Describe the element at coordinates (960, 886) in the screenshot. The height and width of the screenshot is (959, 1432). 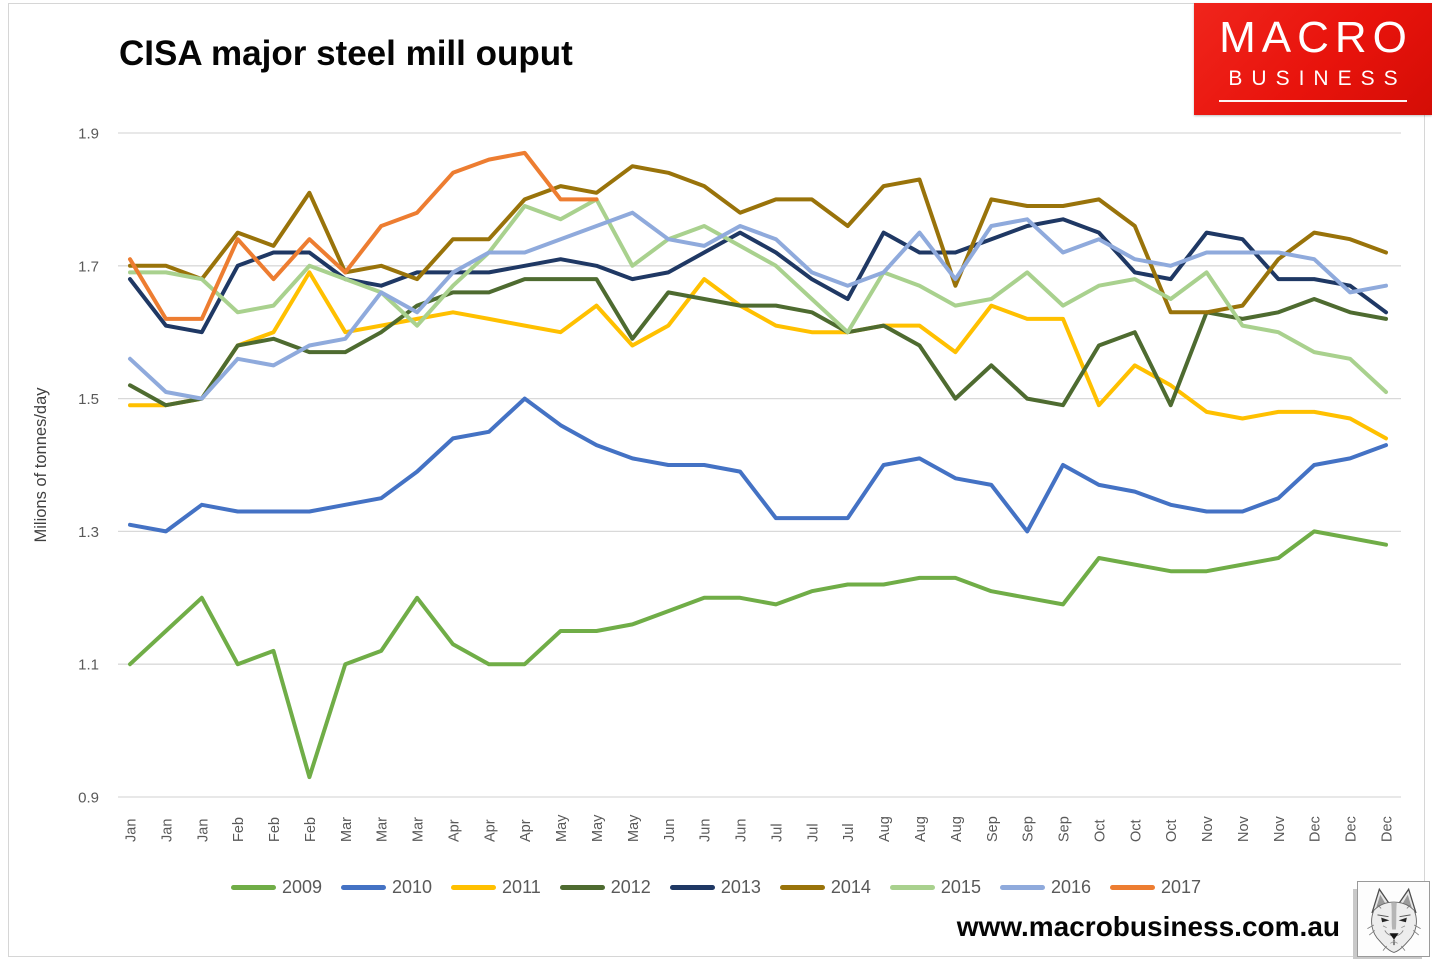
I see `legend-label-2015: 2015` at that location.